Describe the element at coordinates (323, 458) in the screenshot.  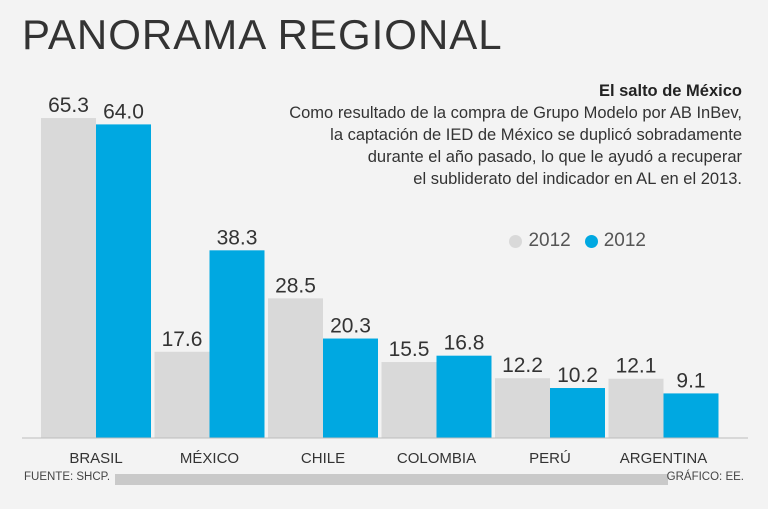
I see `x-tick-label: CHILE` at that location.